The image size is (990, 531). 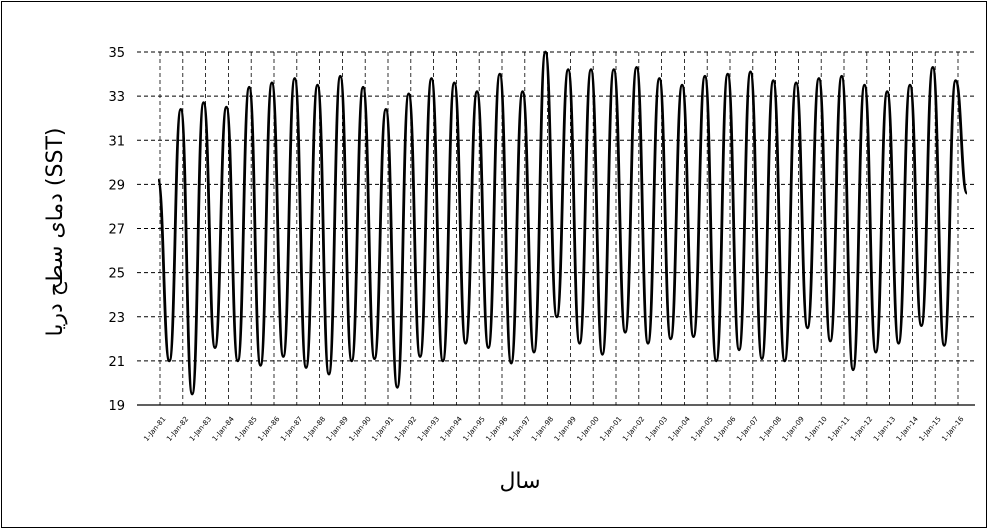 What do you see at coordinates (55, 232) in the screenshot?
I see `y-axis-title: دمای سطح دریا (SST)` at bounding box center [55, 232].